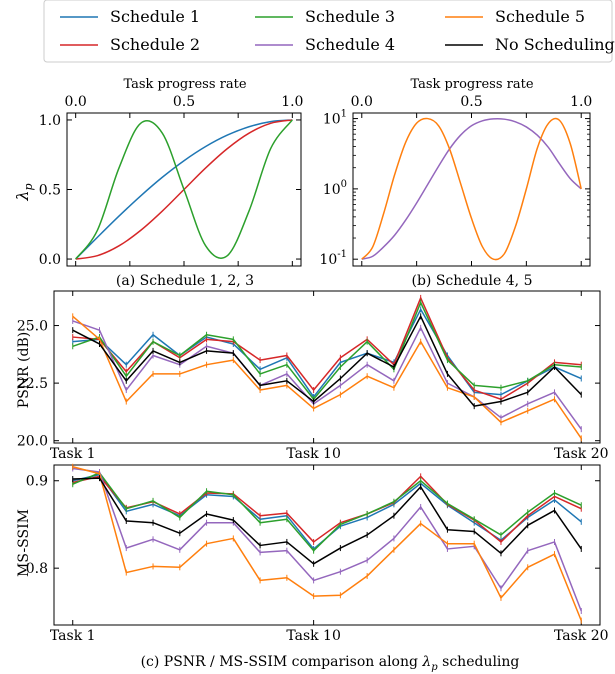  What do you see at coordinates (37, 569) in the screenshot?
I see `y-tick-label: 0.8` at bounding box center [37, 569].